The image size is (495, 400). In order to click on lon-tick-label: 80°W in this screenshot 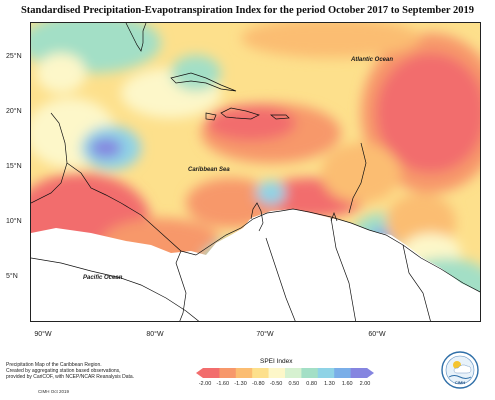, I will do `click(155, 334)`.